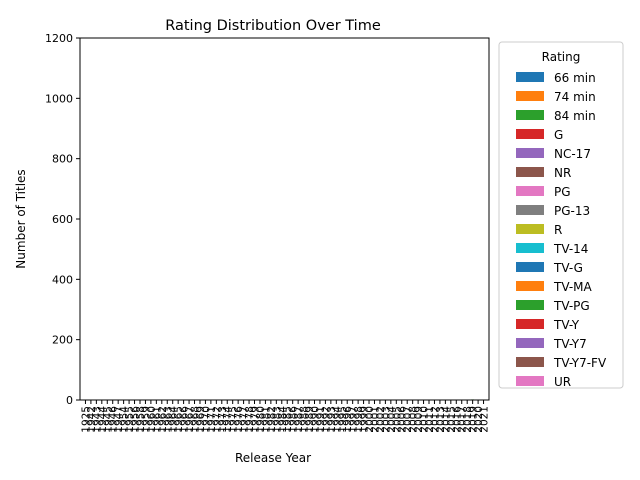  What do you see at coordinates (425, 419) in the screenshot?
I see `x-tick-label: 2010` at bounding box center [425, 419].